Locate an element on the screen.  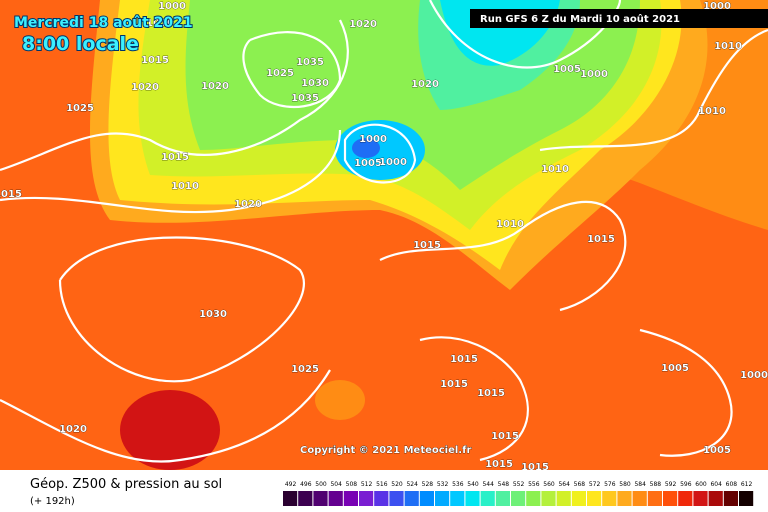
scale-label: 548 is located at coordinates (504, 484).